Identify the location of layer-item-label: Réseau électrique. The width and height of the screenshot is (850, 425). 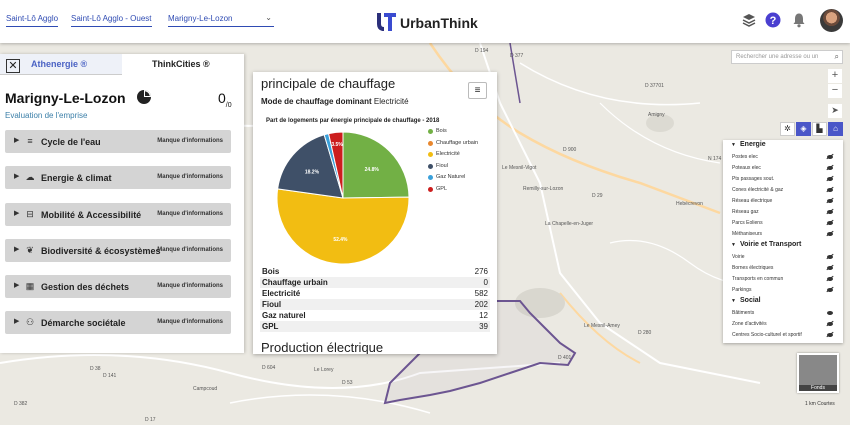
(752, 201).